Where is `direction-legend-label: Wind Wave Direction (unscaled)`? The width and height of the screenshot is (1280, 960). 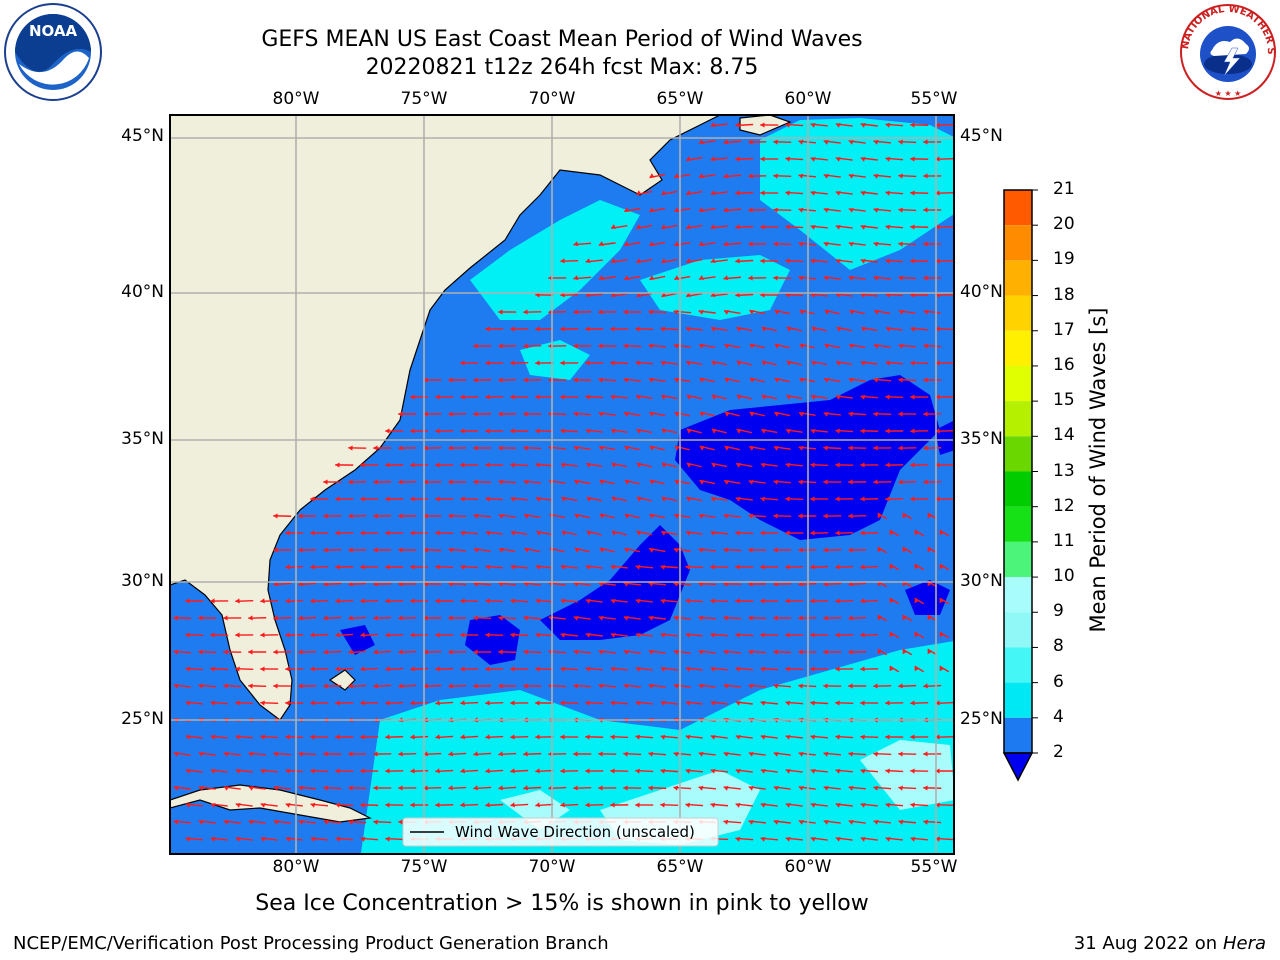
direction-legend-label: Wind Wave Direction (unscaled) is located at coordinates (575, 832).